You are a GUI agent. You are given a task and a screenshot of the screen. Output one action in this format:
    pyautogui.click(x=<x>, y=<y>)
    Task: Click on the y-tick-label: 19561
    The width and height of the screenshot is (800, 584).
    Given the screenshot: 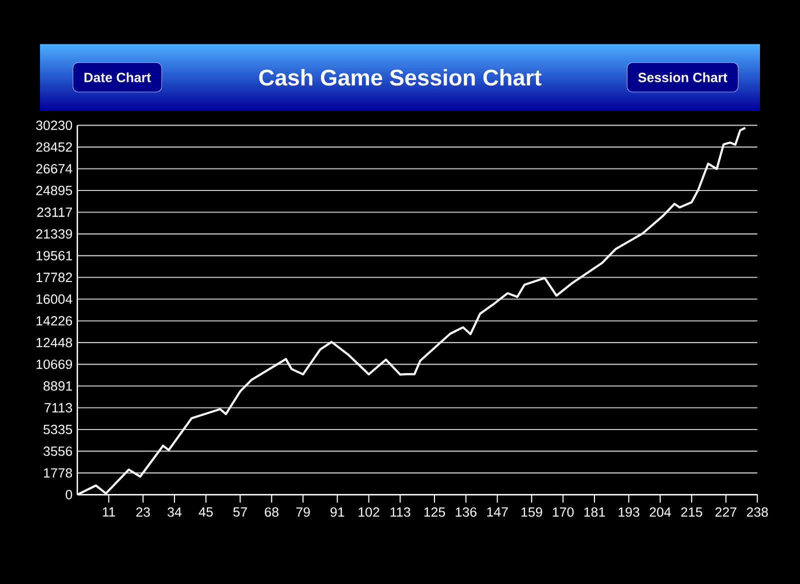 What is the action you would take?
    pyautogui.click(x=54, y=255)
    